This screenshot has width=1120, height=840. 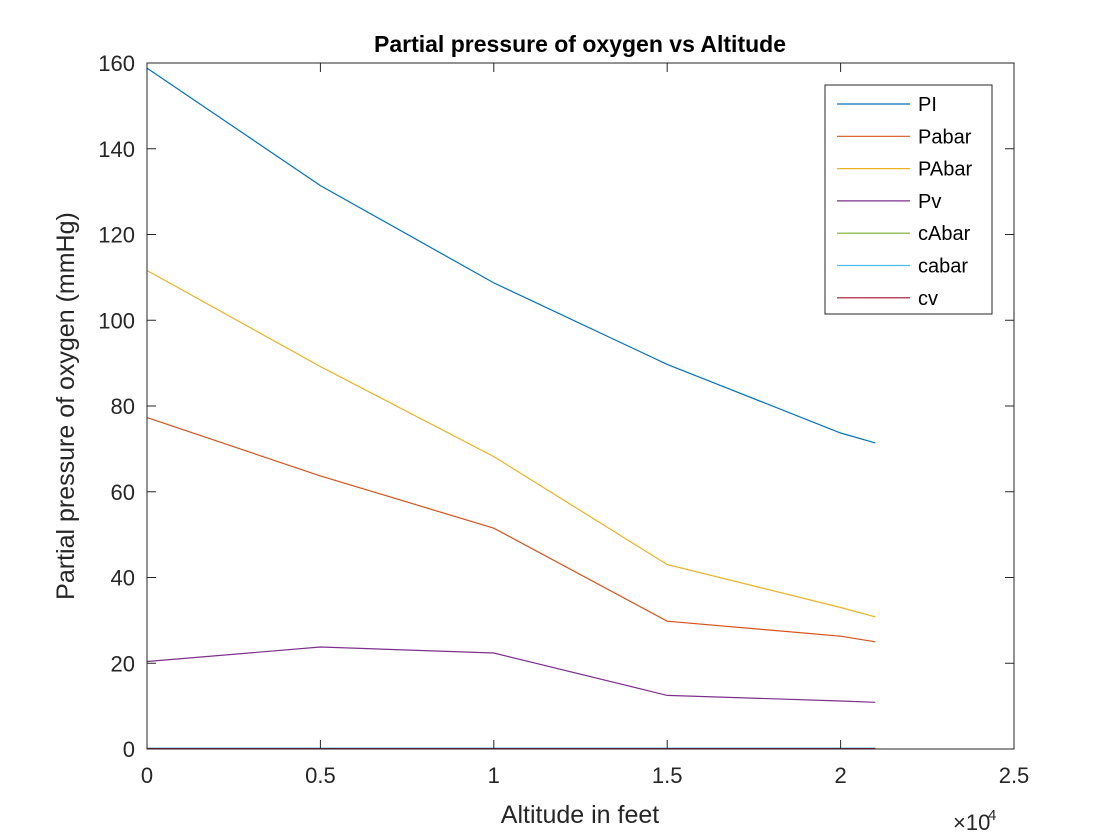 I want to click on y-tick-label: 40, so click(x=123, y=578).